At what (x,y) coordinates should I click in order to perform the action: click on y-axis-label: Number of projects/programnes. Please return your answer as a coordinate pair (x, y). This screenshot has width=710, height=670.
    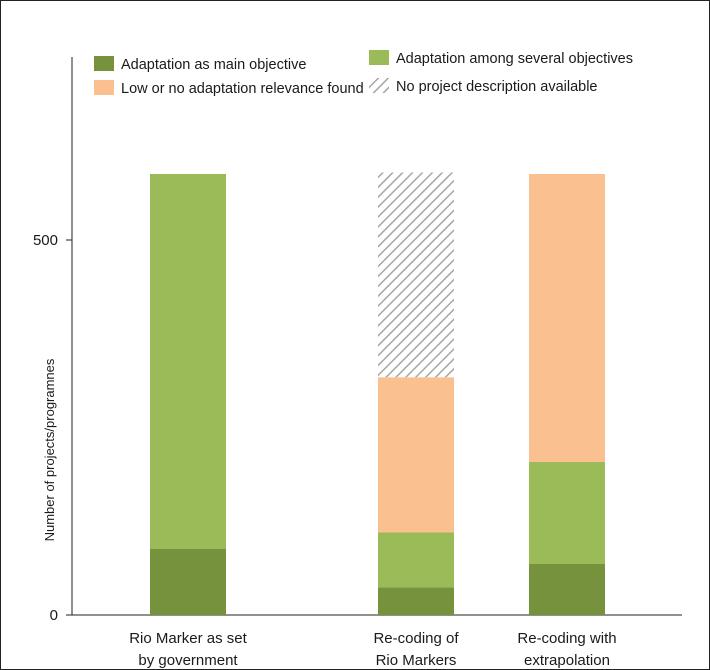
    Looking at the image, I should click on (49, 449).